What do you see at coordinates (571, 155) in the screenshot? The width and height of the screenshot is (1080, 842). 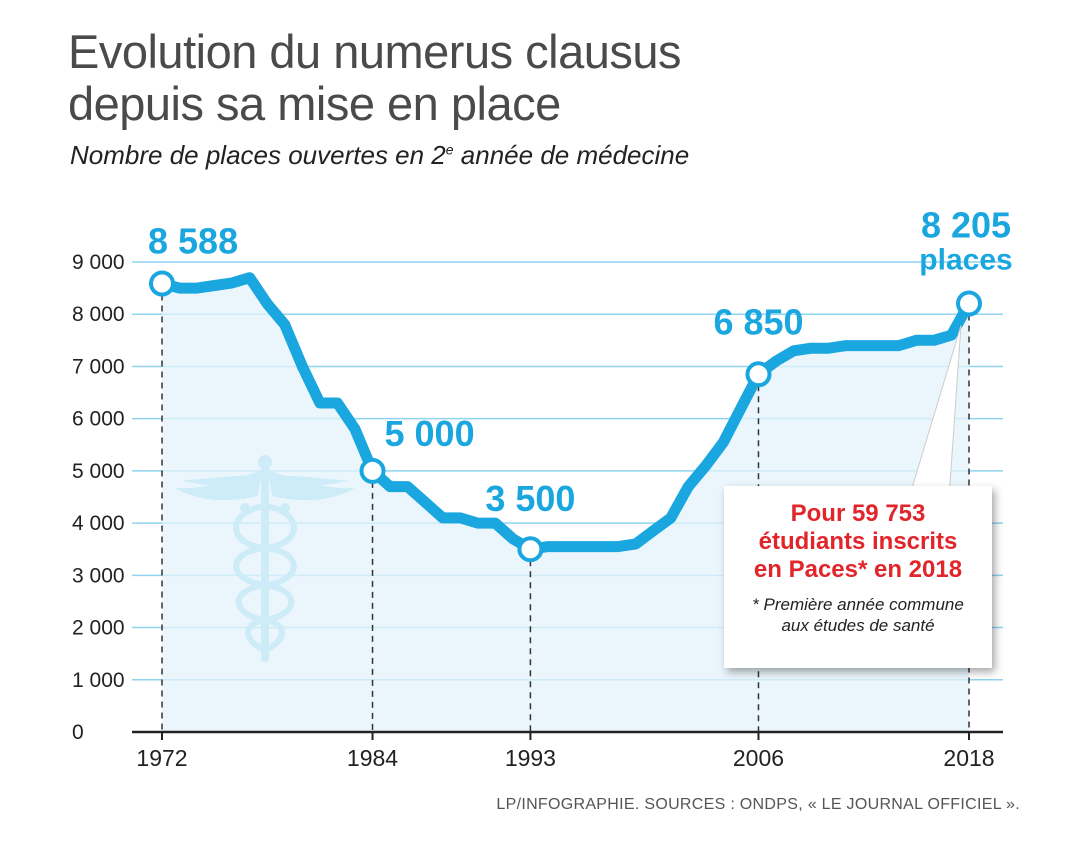 I see `subtitle-text-end: année de médecine` at bounding box center [571, 155].